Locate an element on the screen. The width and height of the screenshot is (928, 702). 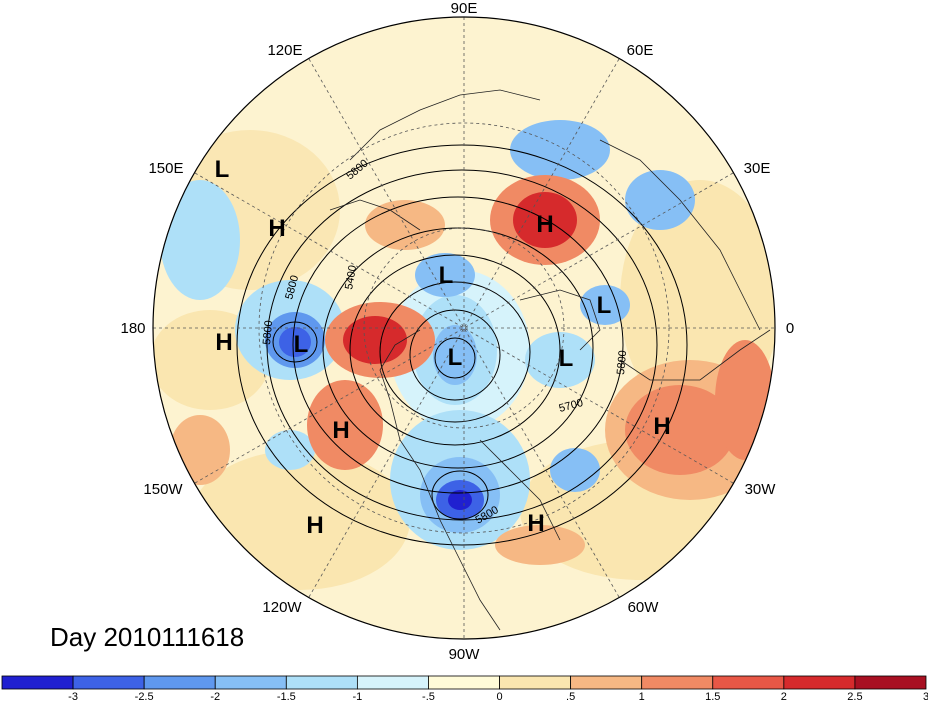
lon-label-0: 0 is located at coordinates (790, 328).